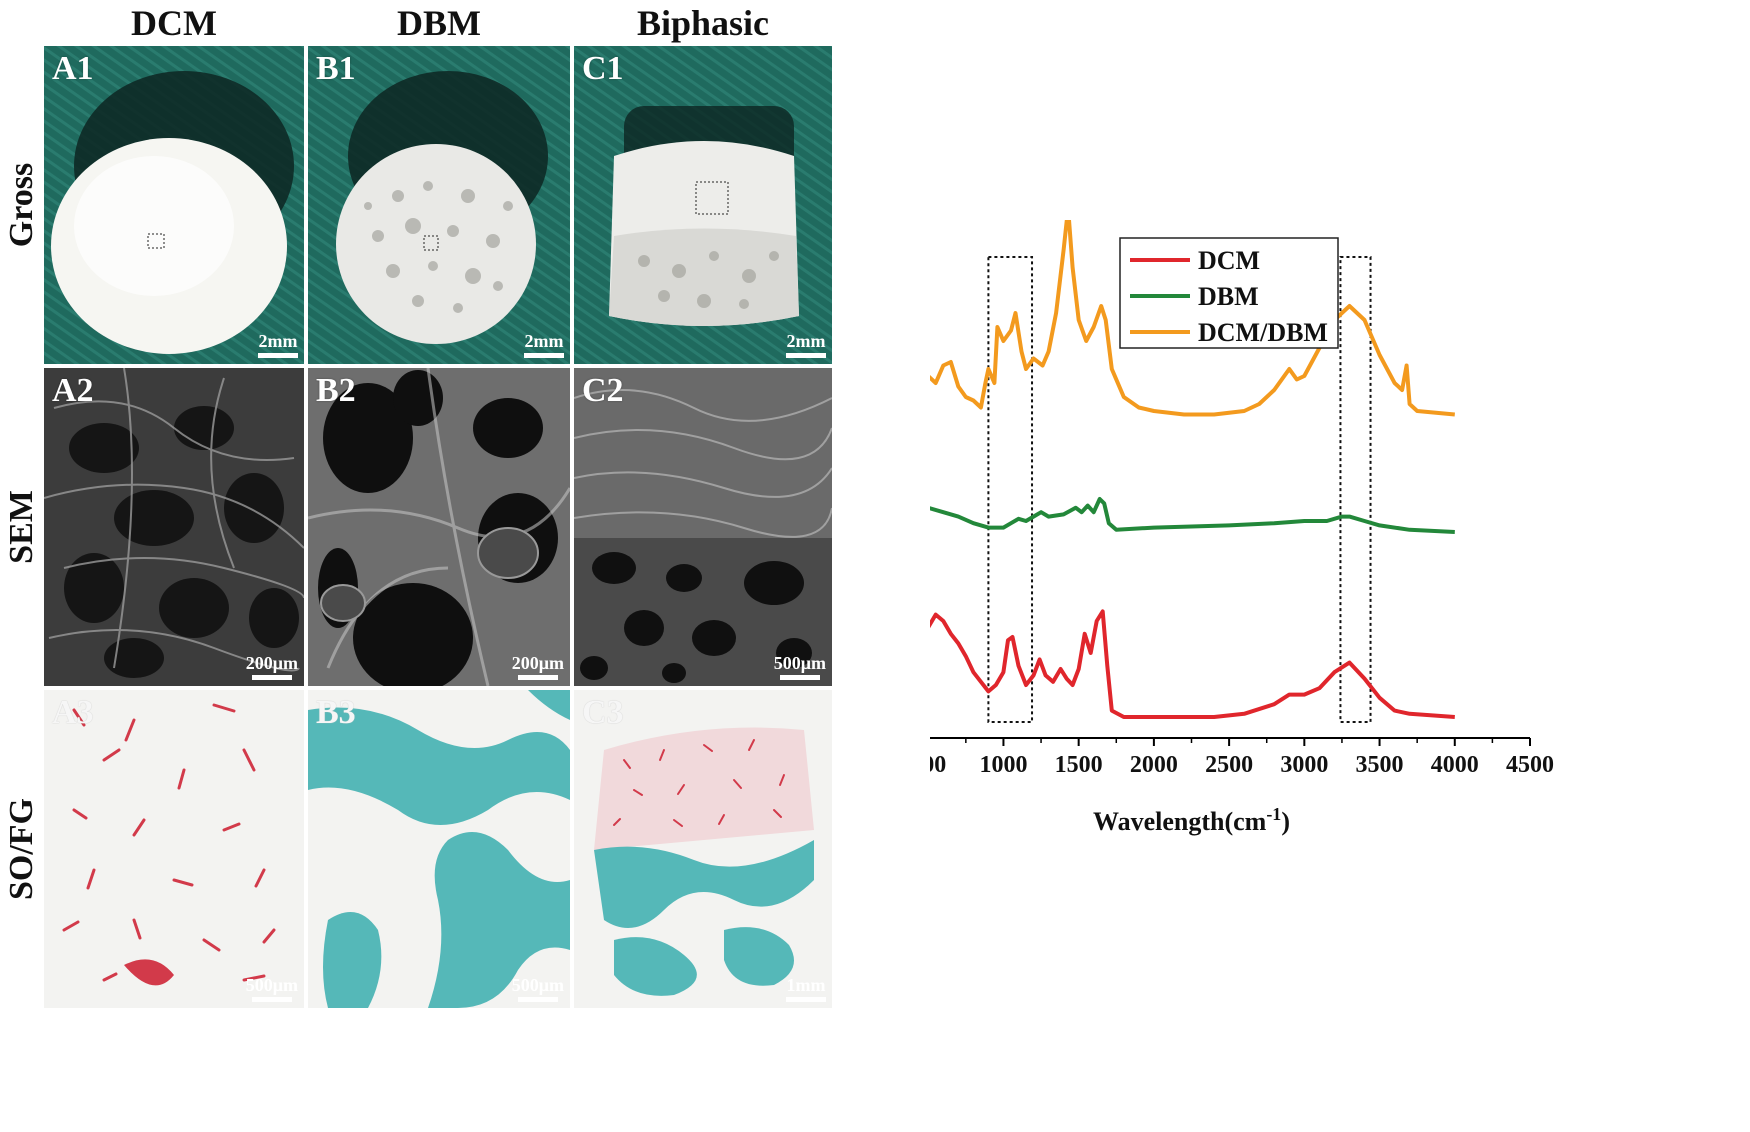  What do you see at coordinates (336, 390) in the screenshot?
I see `panel-label: B2` at bounding box center [336, 390].